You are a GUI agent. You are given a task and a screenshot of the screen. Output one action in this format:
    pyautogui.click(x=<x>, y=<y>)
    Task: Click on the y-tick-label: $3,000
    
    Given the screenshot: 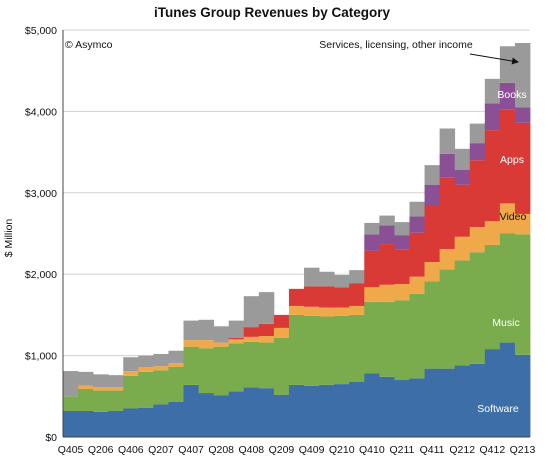 What is the action you would take?
    pyautogui.click(x=41, y=194)
    